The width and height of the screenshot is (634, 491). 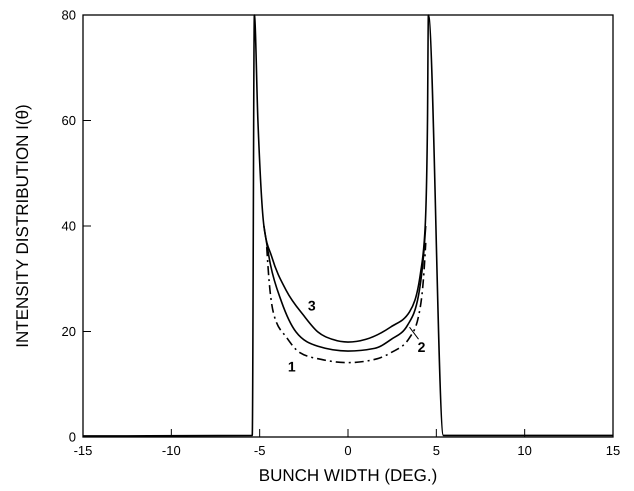 I want to click on y-tick-label: 80, so click(x=69, y=15).